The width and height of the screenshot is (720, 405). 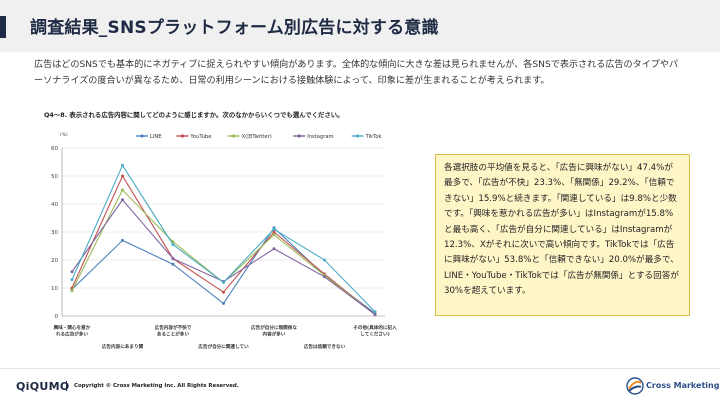 What do you see at coordinates (54, 177) in the screenshot?
I see `y-tick-label: 50` at bounding box center [54, 177].